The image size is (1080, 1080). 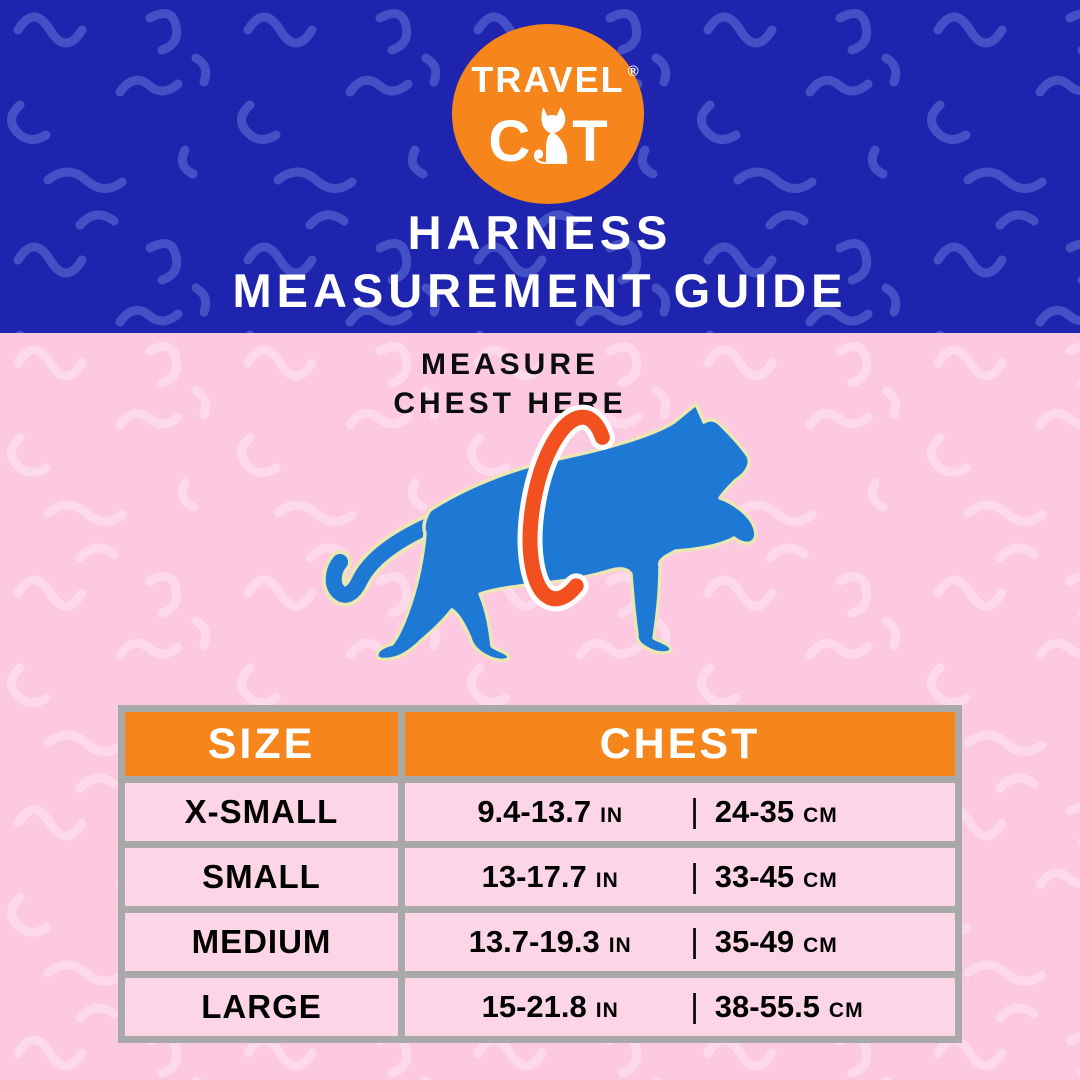 I want to click on logo-letter-t: T, so click(x=590, y=141).